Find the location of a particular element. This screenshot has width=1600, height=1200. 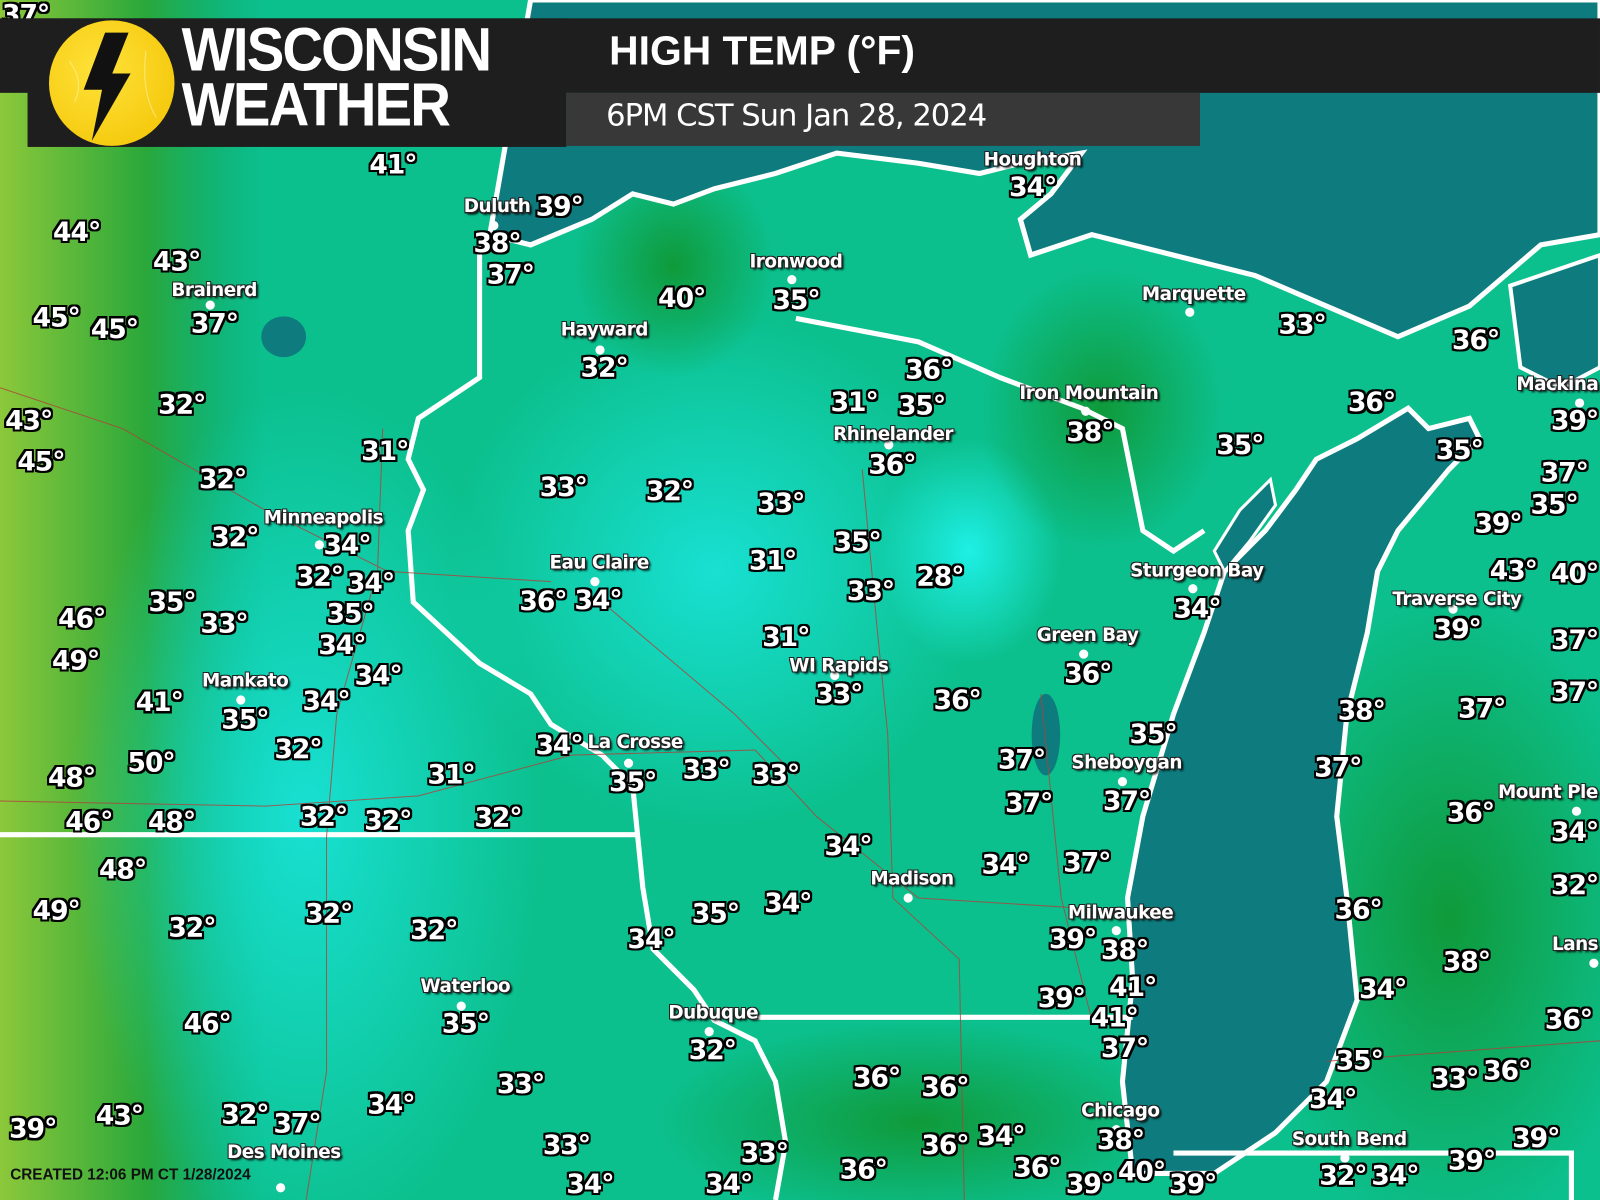

city-label: Des Moines is located at coordinates (284, 1152).